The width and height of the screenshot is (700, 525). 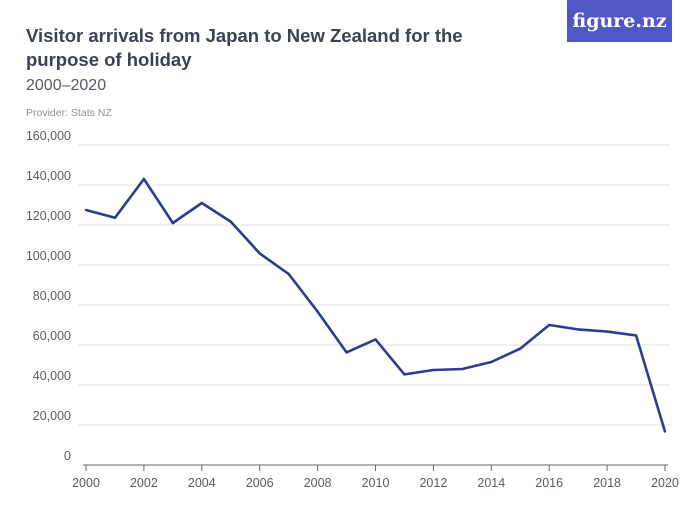 What do you see at coordinates (86, 210) in the screenshot?
I see `data-point-2000` at bounding box center [86, 210].